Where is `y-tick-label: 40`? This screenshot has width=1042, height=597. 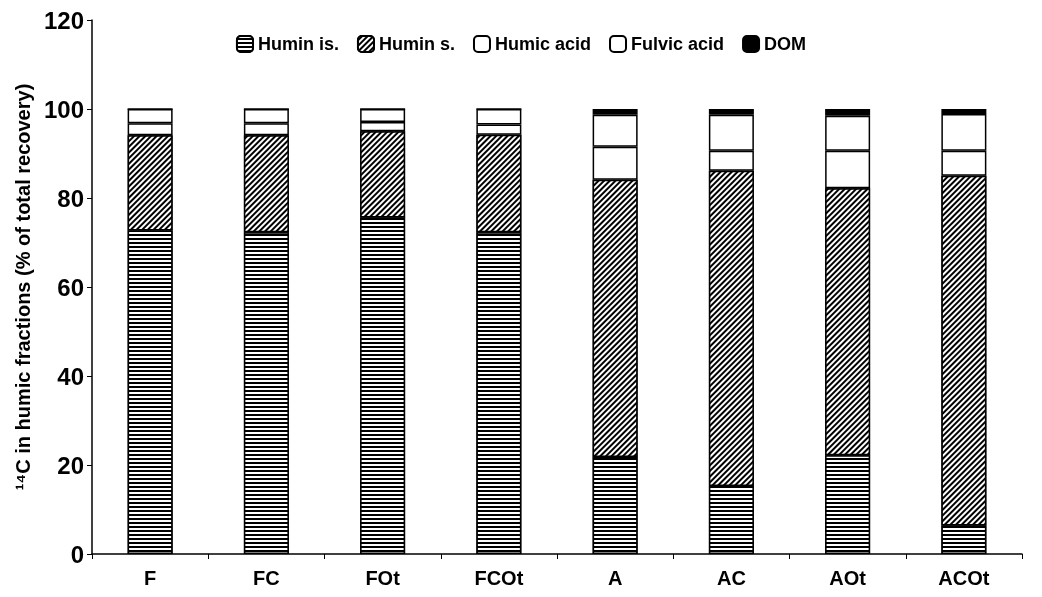 y-tick-label: 40 is located at coordinates (70, 376).